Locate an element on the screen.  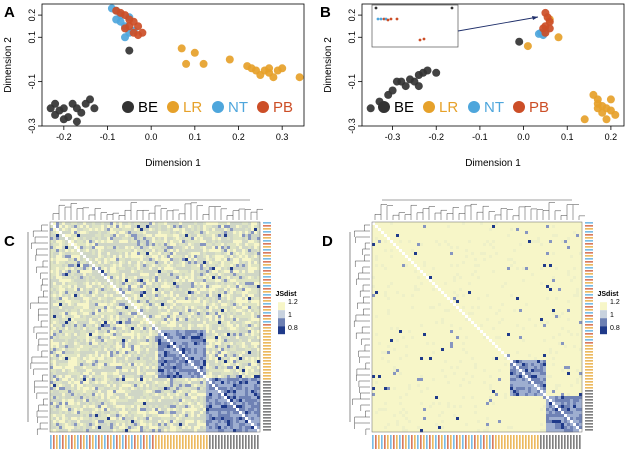
legend-label-lr: LR is located at coordinates (448, 107).